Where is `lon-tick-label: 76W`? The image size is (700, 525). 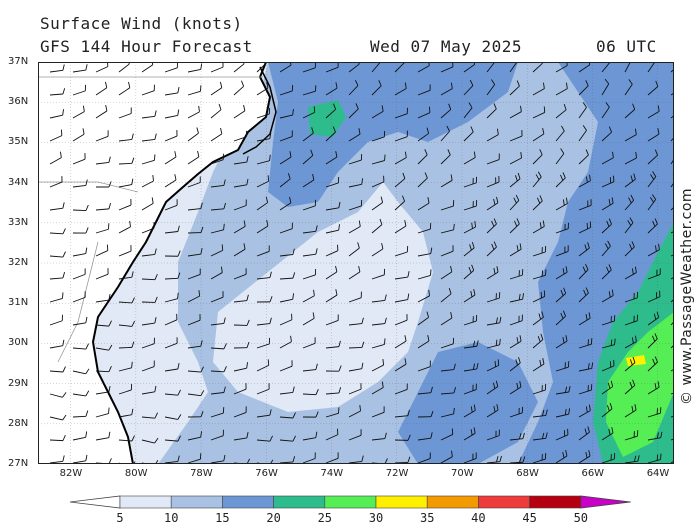 lon-tick-label: 76W is located at coordinates (266, 473).